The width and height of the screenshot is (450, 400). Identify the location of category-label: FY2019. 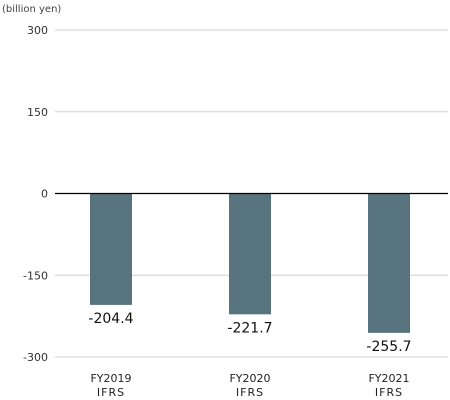
(110, 378).